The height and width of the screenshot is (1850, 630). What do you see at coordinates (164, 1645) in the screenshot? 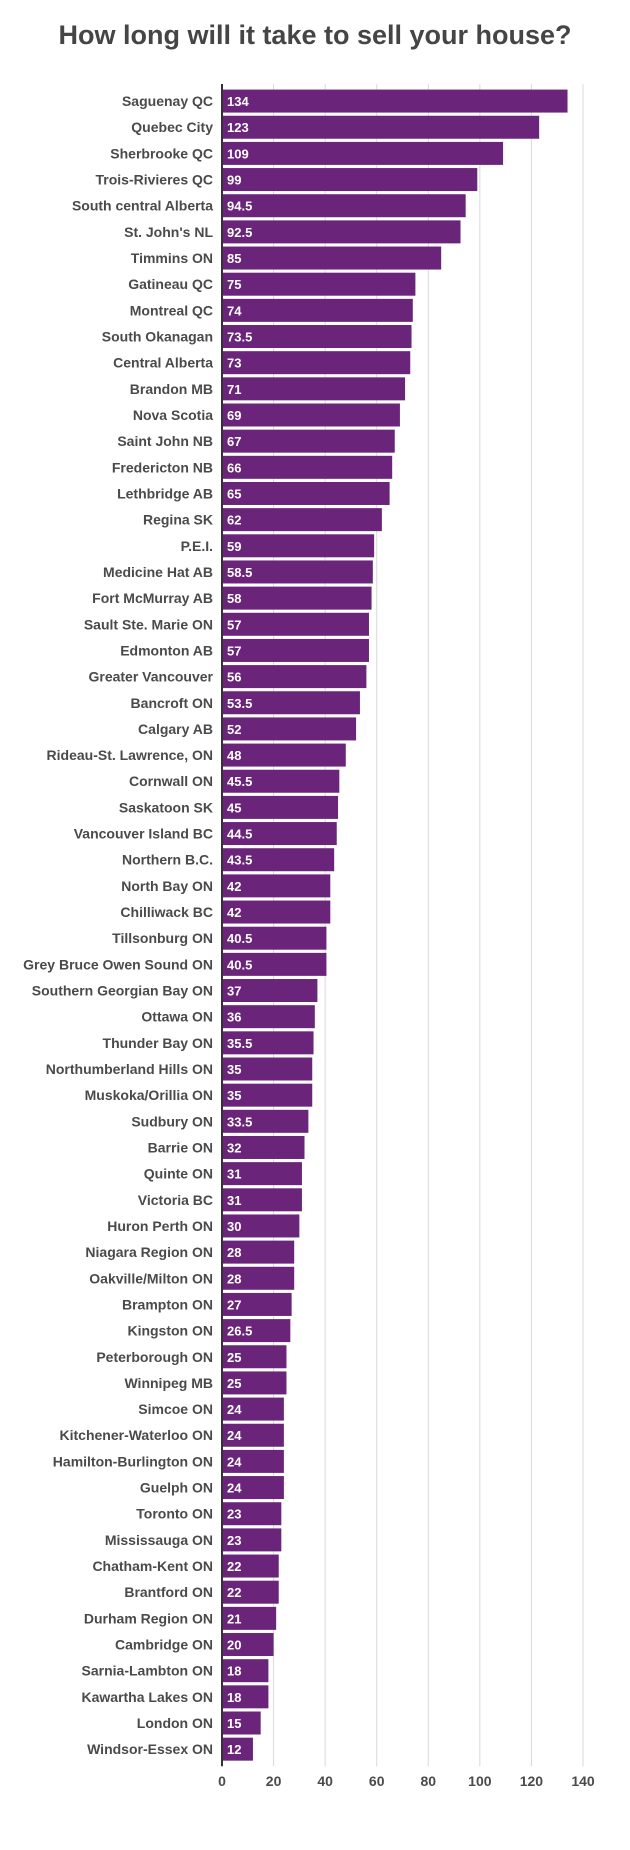
I see `category-label: Cambridge ON` at bounding box center [164, 1645].